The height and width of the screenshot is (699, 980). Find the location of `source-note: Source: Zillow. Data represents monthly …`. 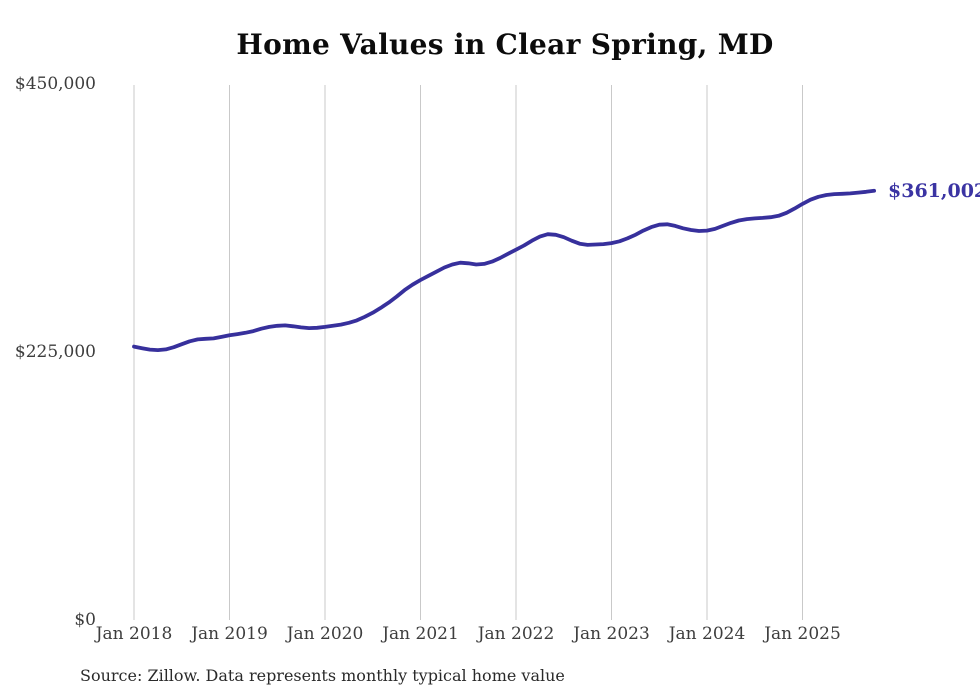

source-note: Source: Zillow. Data represents monthly … is located at coordinates (322, 675).